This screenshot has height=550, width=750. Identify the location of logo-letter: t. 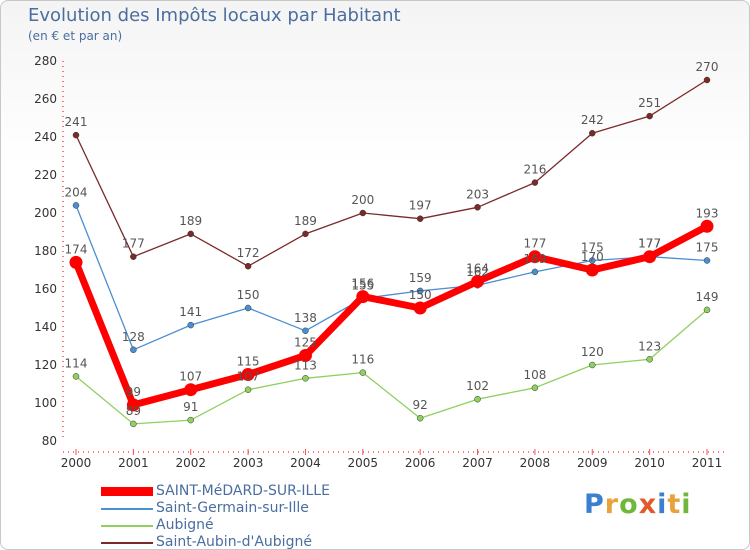
(674, 504).